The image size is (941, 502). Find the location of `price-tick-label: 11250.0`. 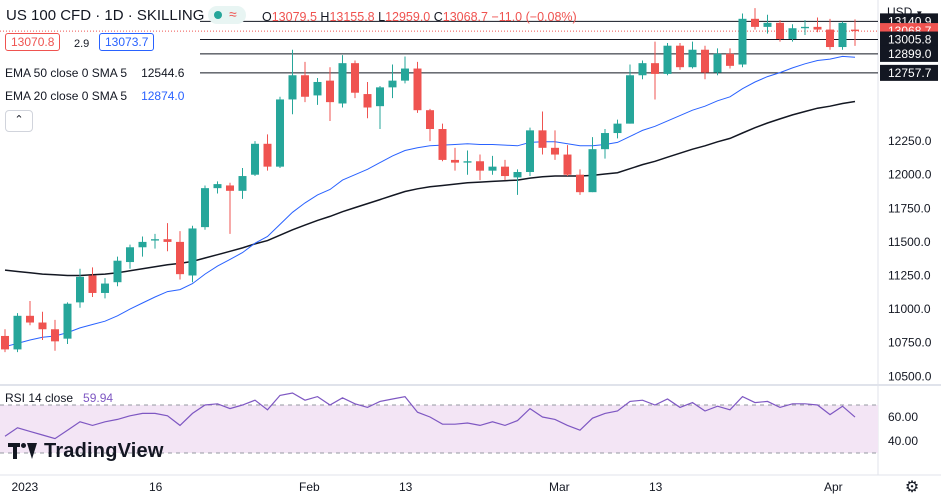

price-tick-label: 11250.0 is located at coordinates (909, 275).